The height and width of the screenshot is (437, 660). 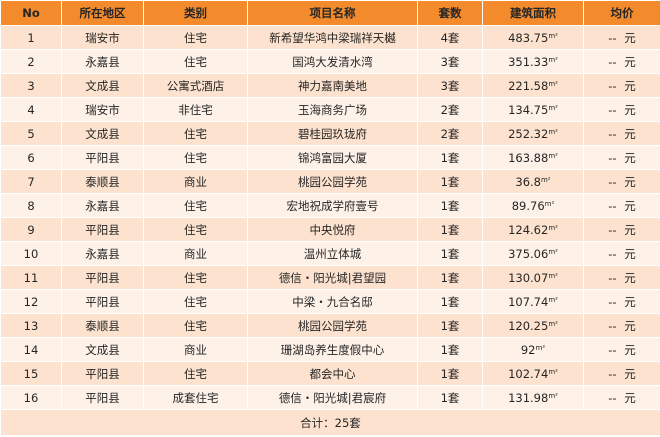 What do you see at coordinates (528, 349) in the screenshot?
I see `area-value: 92` at bounding box center [528, 349].